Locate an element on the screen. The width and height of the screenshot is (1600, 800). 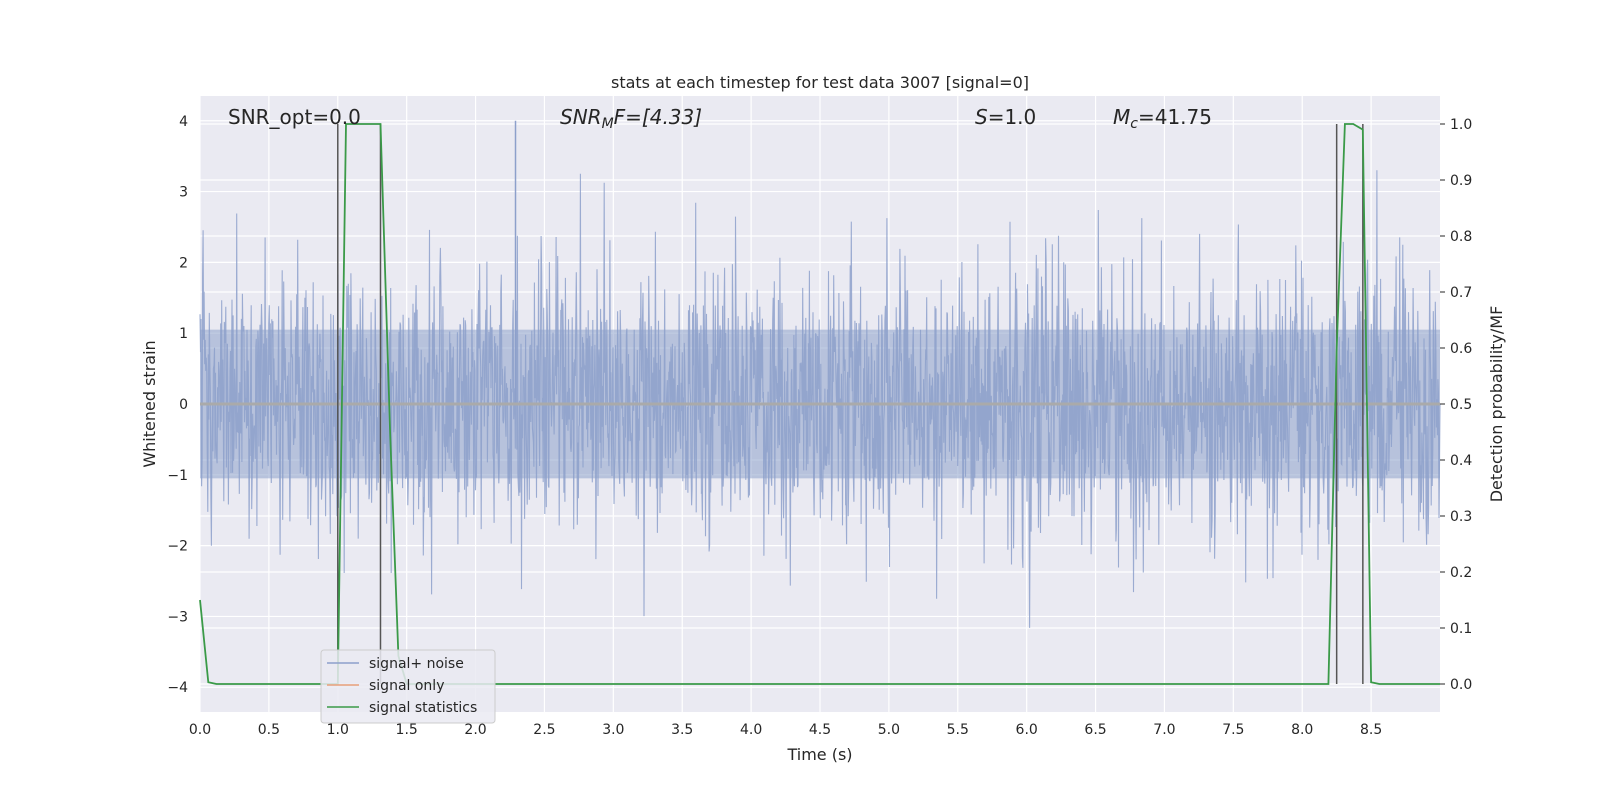
y-axis-label-right: Detection probability/MF is located at coordinates (1496, 404).